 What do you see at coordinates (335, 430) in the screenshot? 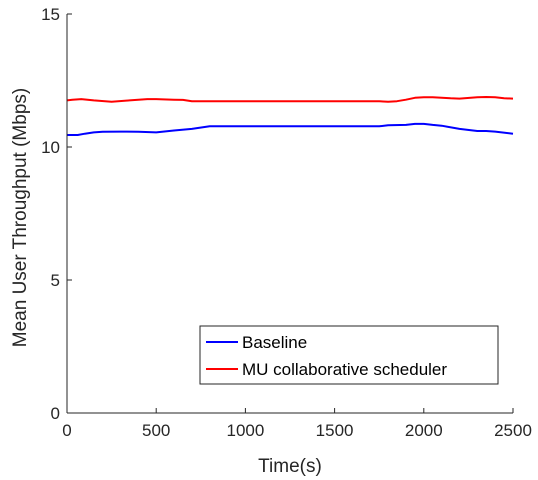
I see `x-tick-label: 1500` at bounding box center [335, 430].